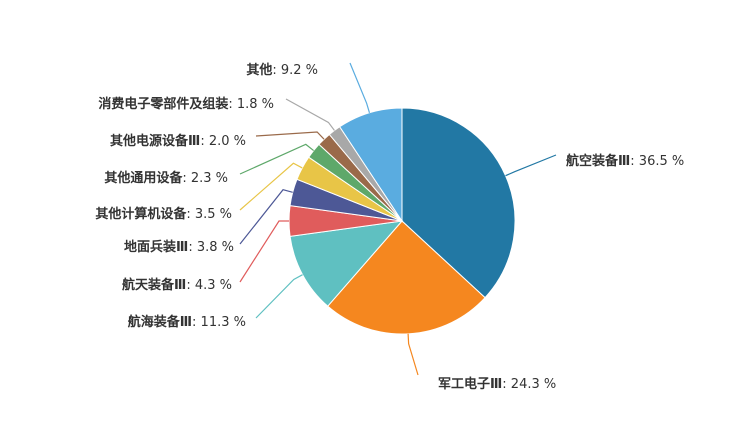  What do you see at coordinates (143, 178) in the screenshot?
I see `slice-label-name-6: 其他通用设备` at bounding box center [143, 178].